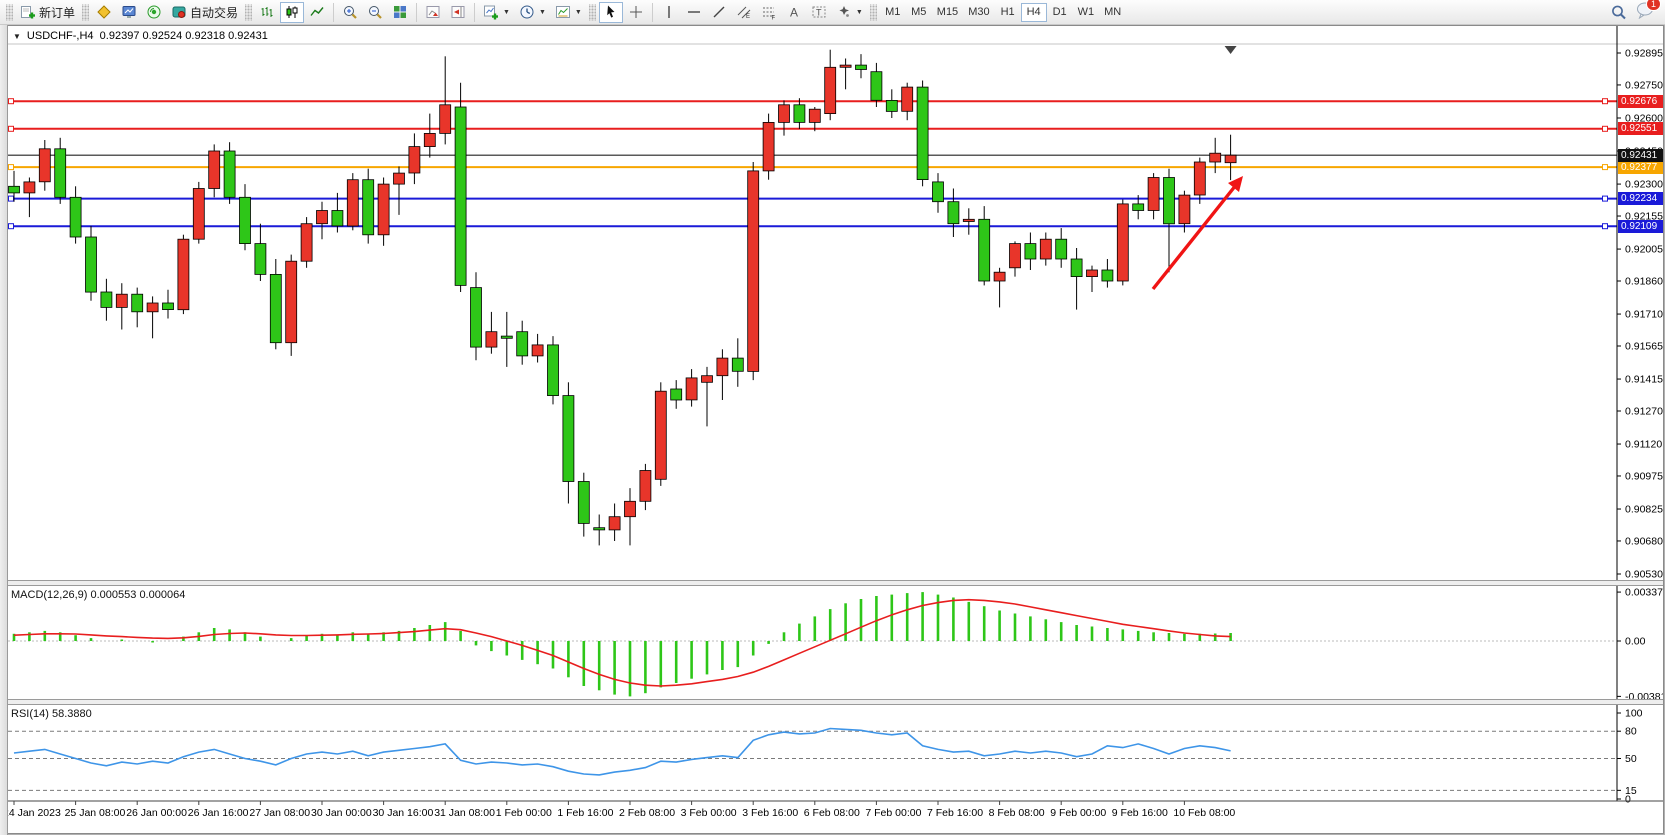 This screenshot has width=1665, height=835. Describe the element at coordinates (773, 18) in the screenshot. I see `svg-text: F` at that location.